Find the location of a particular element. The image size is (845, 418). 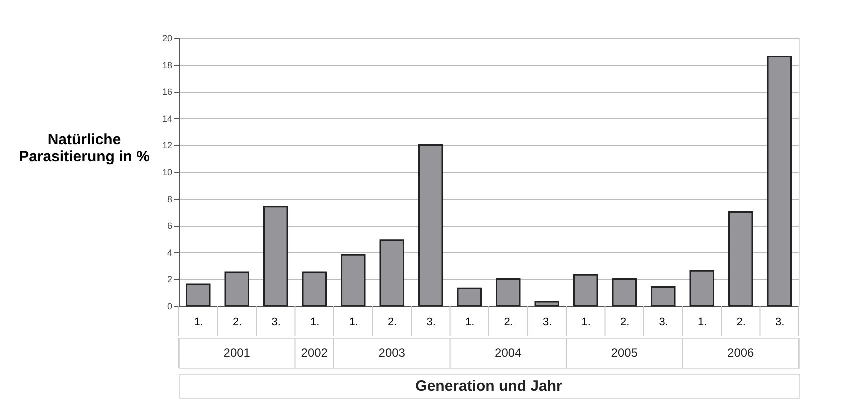

y-tick-label: 20 is located at coordinates (167, 39).